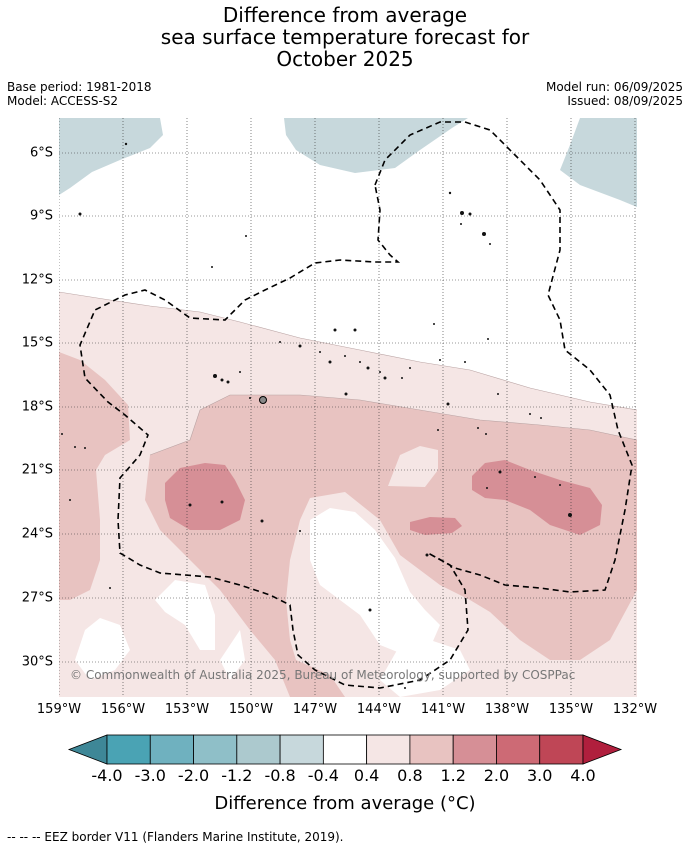 The image size is (690, 850). I want to click on latitude-label: 30°S, so click(37, 662).